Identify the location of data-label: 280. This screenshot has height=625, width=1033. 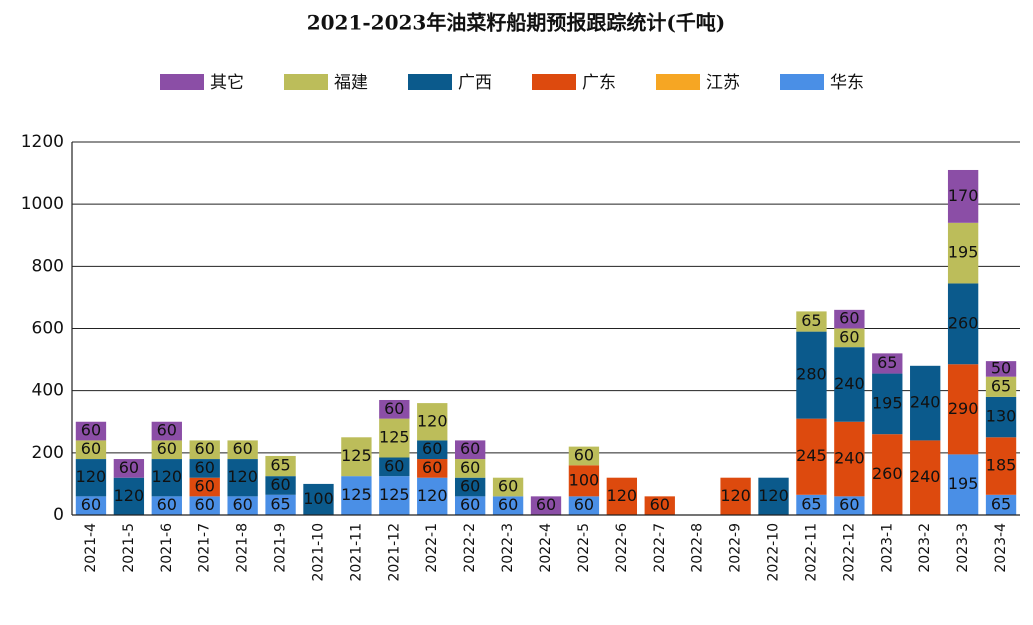
(811, 374).